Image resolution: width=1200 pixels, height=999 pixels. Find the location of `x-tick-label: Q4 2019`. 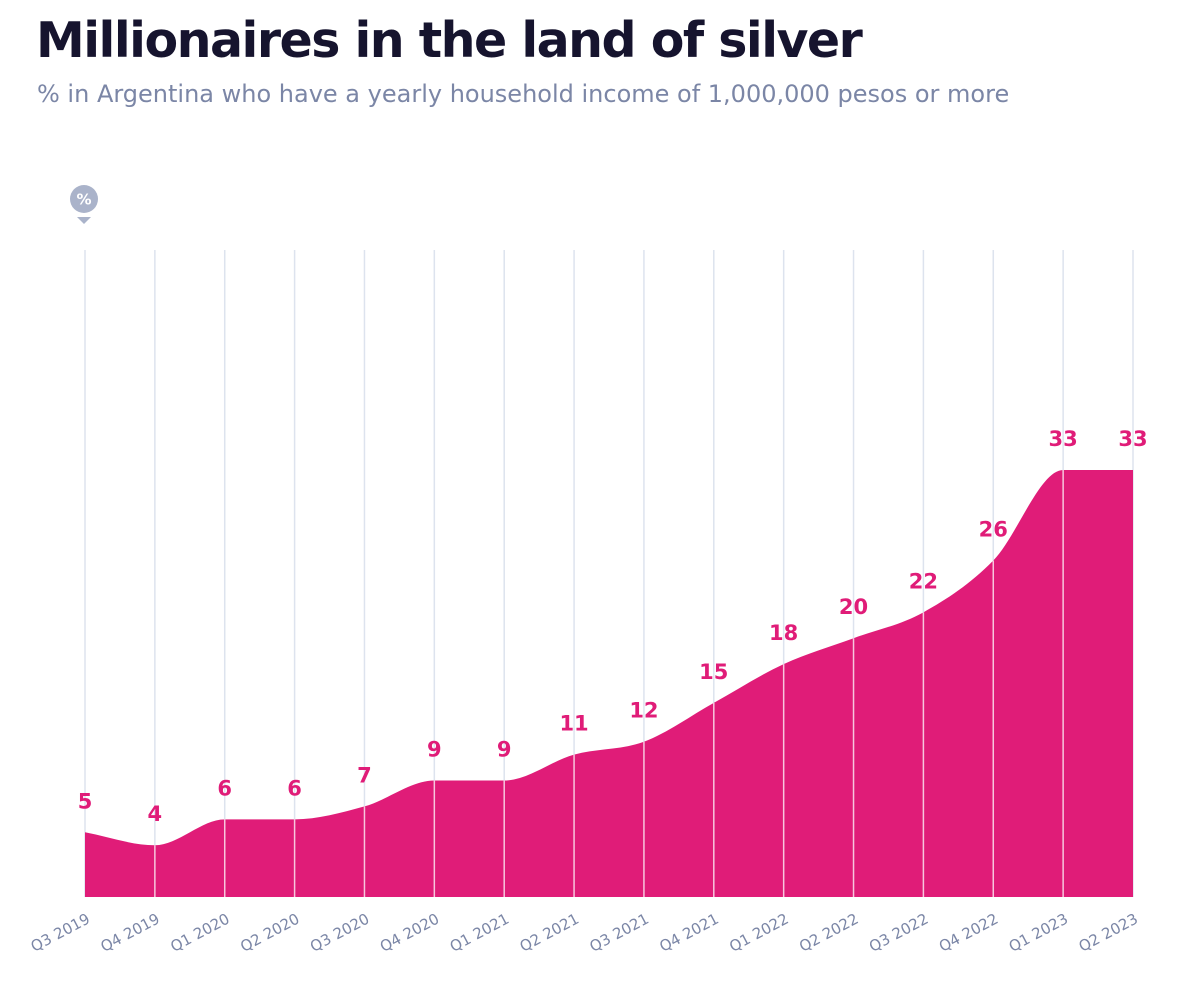

x-tick-label: Q4 2019 is located at coordinates (130, 933).